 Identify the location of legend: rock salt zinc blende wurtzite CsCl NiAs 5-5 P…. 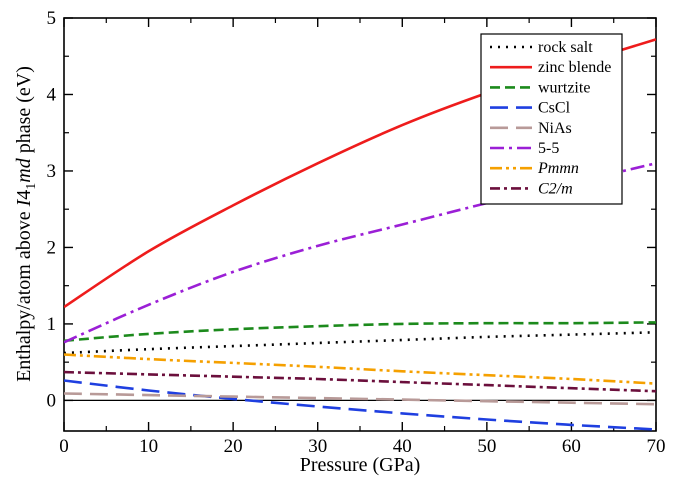
(551, 119).